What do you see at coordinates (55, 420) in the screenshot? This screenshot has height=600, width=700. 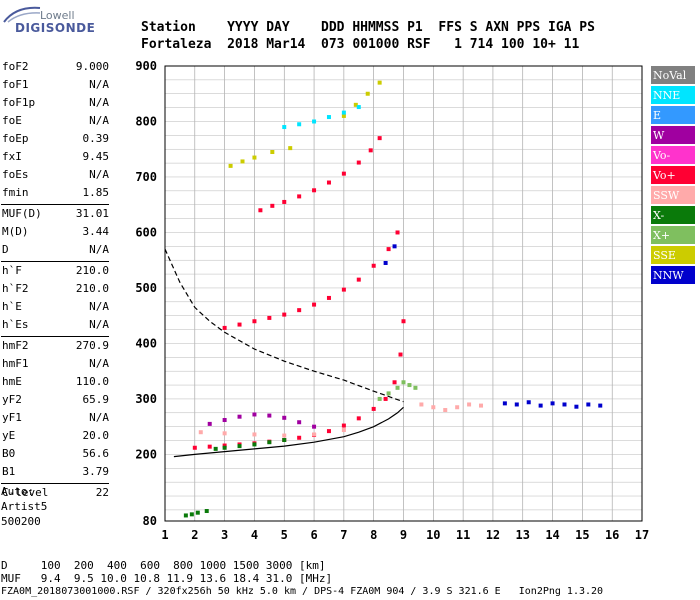 I see `param-row: yF1 N/A` at bounding box center [55, 420].